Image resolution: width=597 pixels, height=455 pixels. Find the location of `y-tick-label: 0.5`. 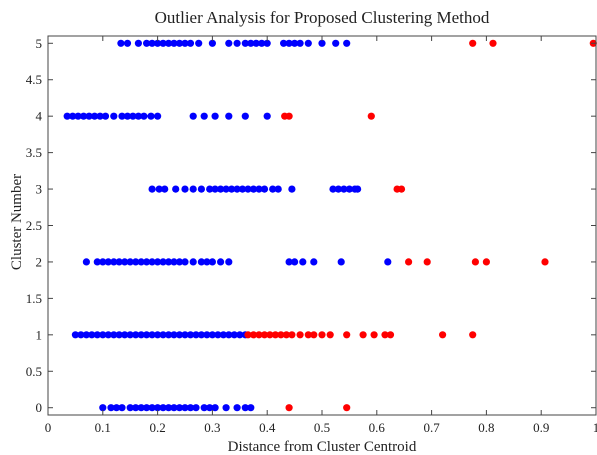

y-tick-label: 0.5 is located at coordinates (34, 371).